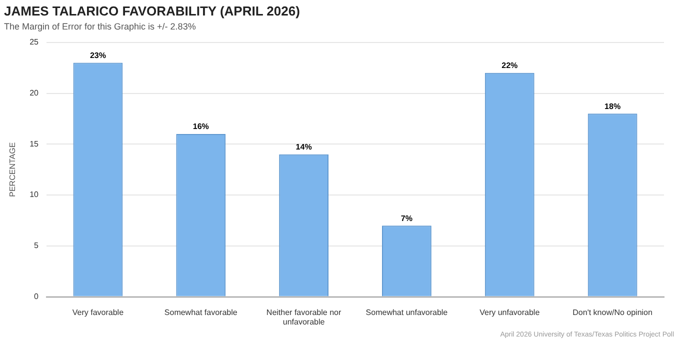  Describe the element at coordinates (612, 312) in the screenshot. I see `x-tick-label: Don't know/No opinion` at that location.